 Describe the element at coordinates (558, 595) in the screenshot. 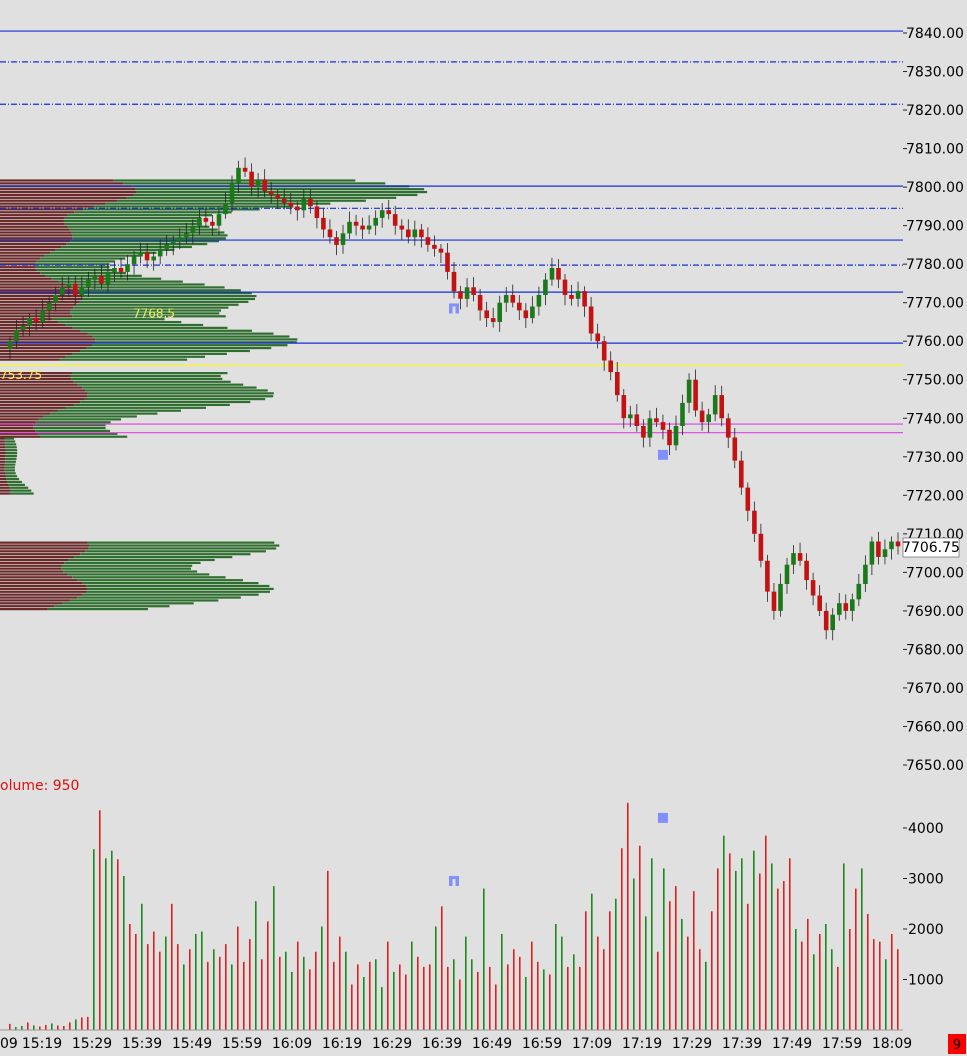

I see `markers` at that location.